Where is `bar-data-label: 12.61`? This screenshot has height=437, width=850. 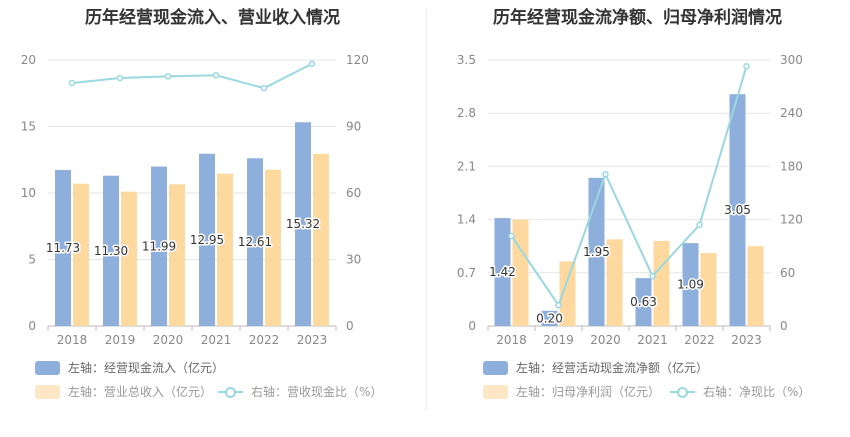 bar-data-label: 12.61 is located at coordinates (255, 242).